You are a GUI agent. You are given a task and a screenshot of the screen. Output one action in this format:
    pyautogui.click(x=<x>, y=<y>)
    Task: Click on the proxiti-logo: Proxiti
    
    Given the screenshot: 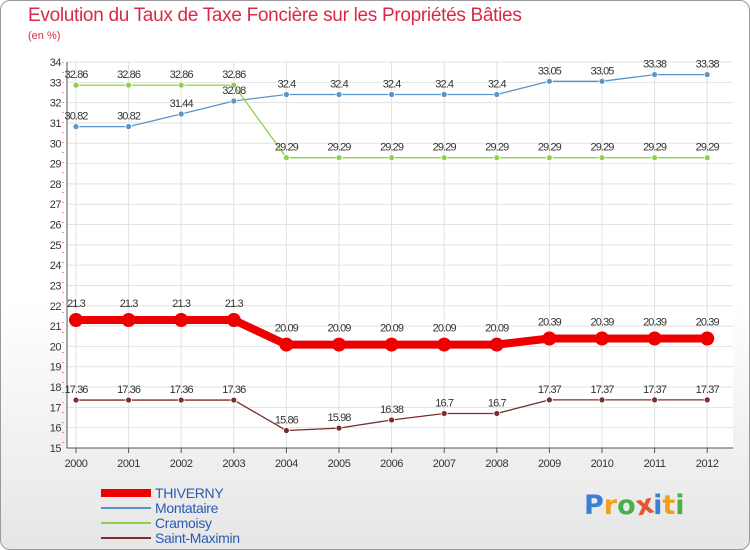 What is the action you would take?
    pyautogui.click(x=634, y=506)
    